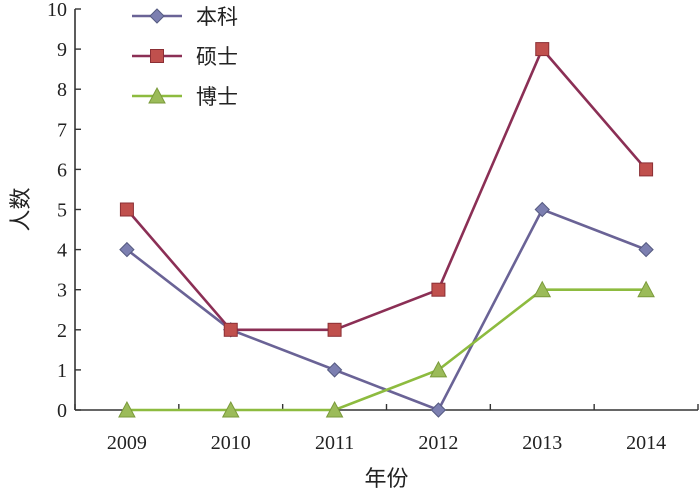 The width and height of the screenshot is (700, 493). I want to click on y-tick-label: 6, so click(62, 170).